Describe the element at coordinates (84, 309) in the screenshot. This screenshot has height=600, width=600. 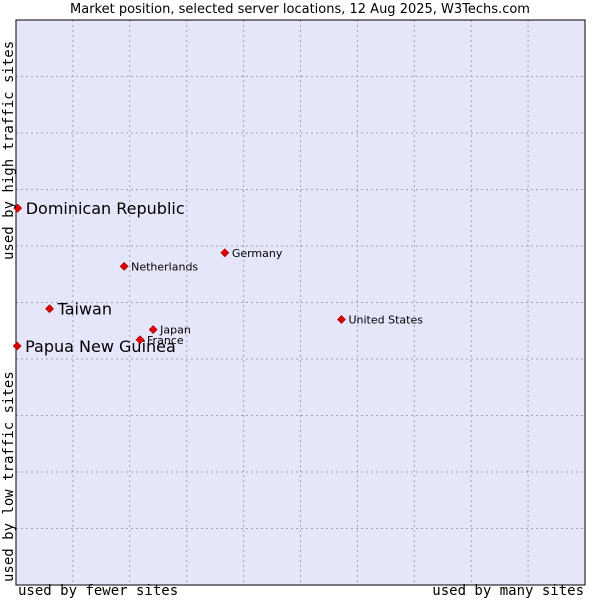
I see `data-point-label: Taiwan` at that location.